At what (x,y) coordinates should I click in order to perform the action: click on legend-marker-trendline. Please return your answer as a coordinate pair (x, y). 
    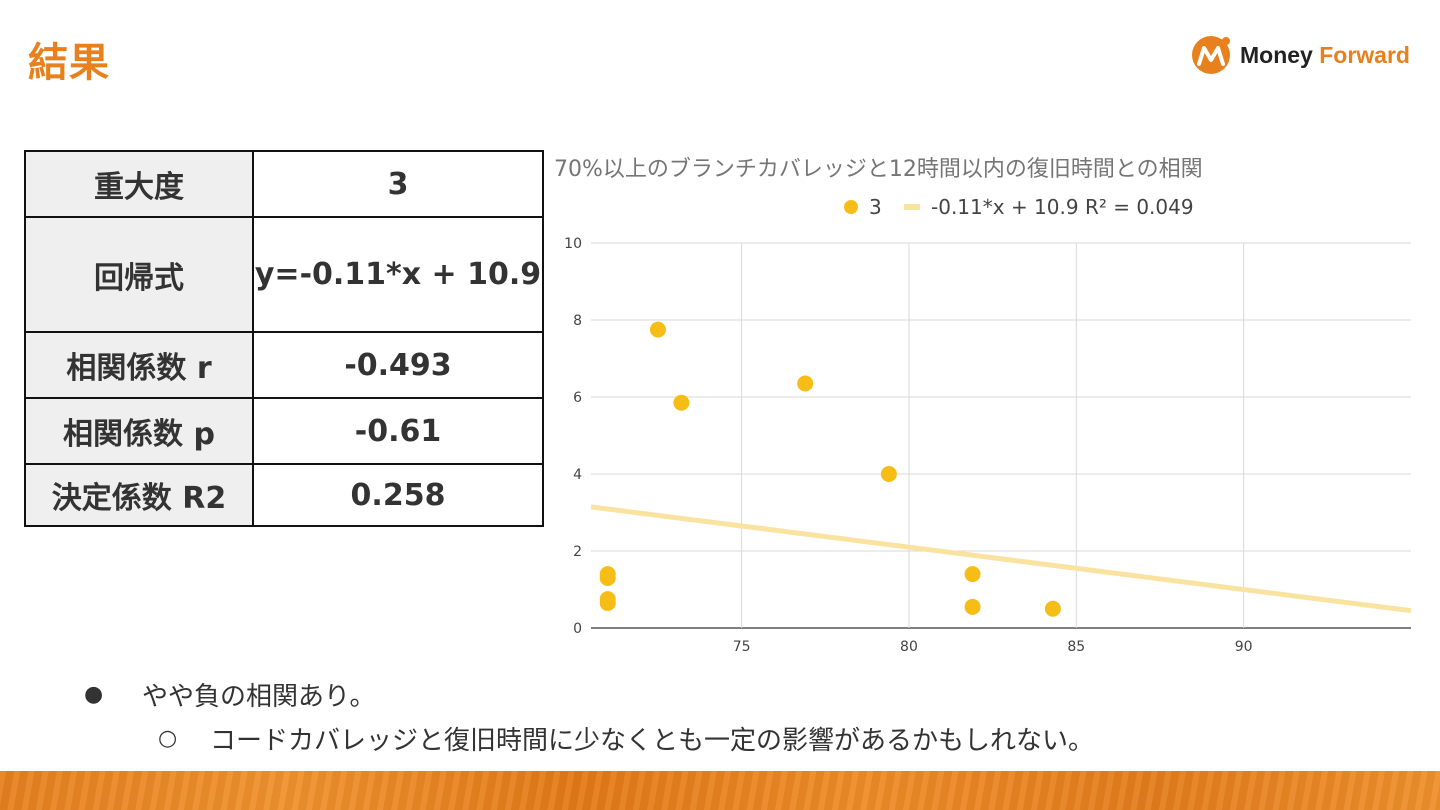
    Looking at the image, I should click on (912, 207).